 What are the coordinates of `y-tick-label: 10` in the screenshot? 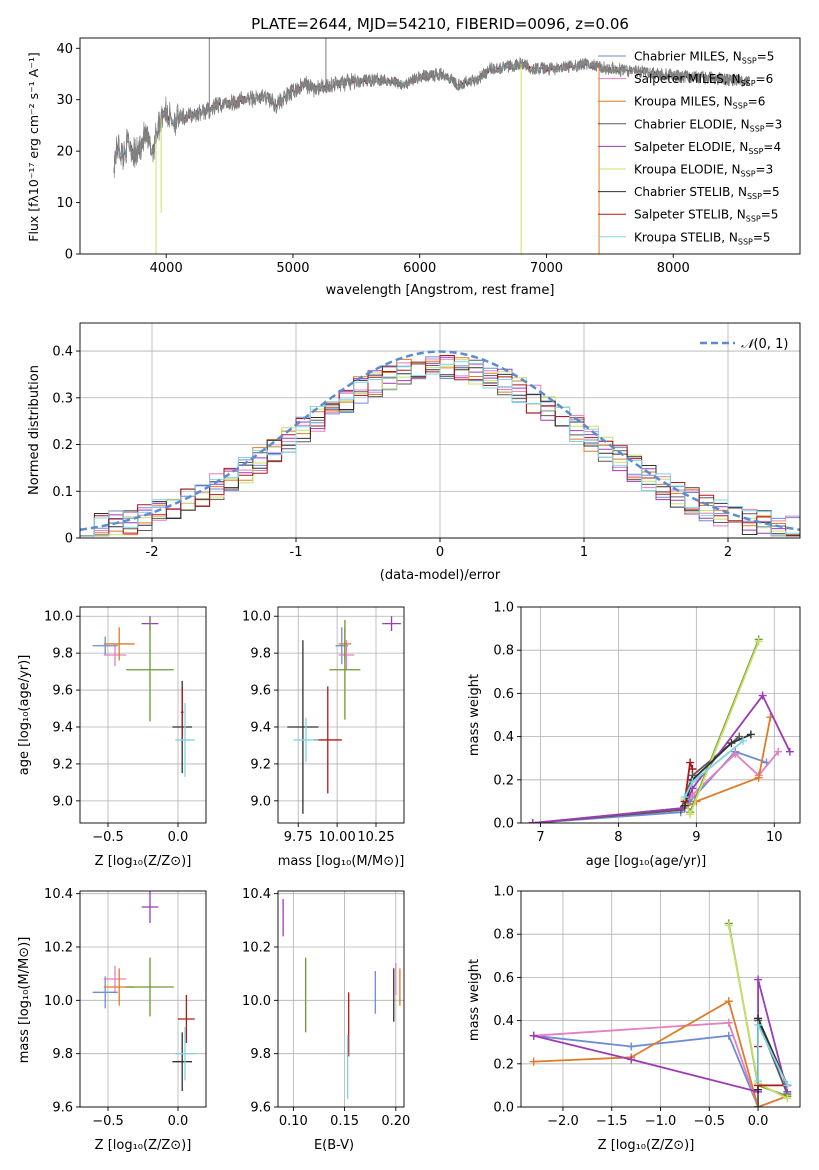 It's located at (64, 203).